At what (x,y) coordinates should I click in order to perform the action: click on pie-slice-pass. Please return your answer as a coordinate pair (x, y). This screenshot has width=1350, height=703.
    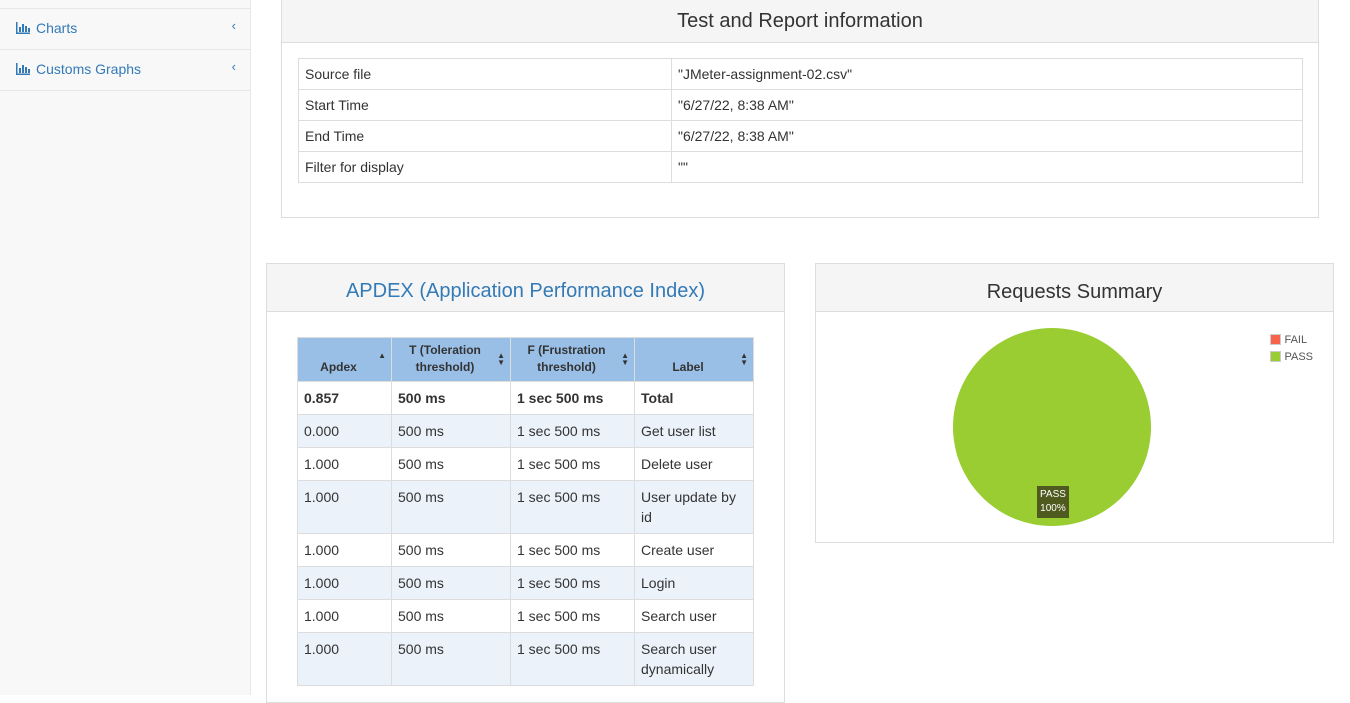
    Looking at the image, I should click on (1052, 427).